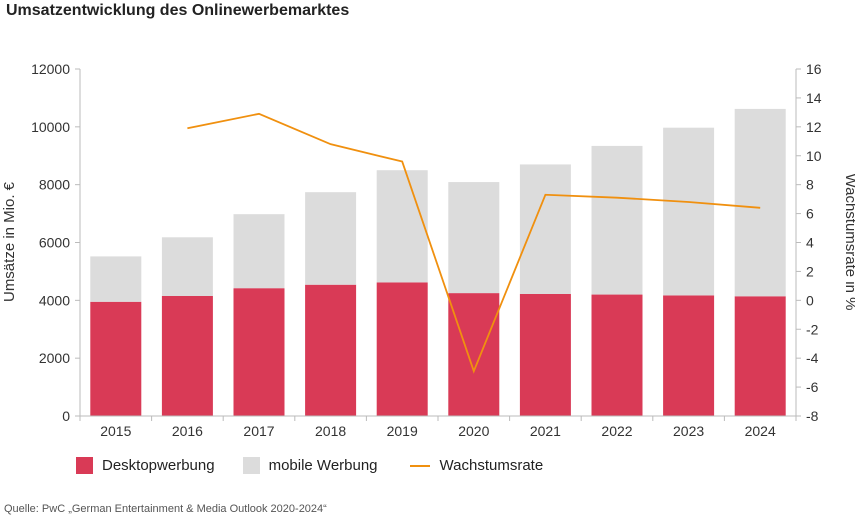 Image resolution: width=855 pixels, height=520 pixels. What do you see at coordinates (616, 431) in the screenshot?
I see `x-tick-label: 2022` at bounding box center [616, 431].